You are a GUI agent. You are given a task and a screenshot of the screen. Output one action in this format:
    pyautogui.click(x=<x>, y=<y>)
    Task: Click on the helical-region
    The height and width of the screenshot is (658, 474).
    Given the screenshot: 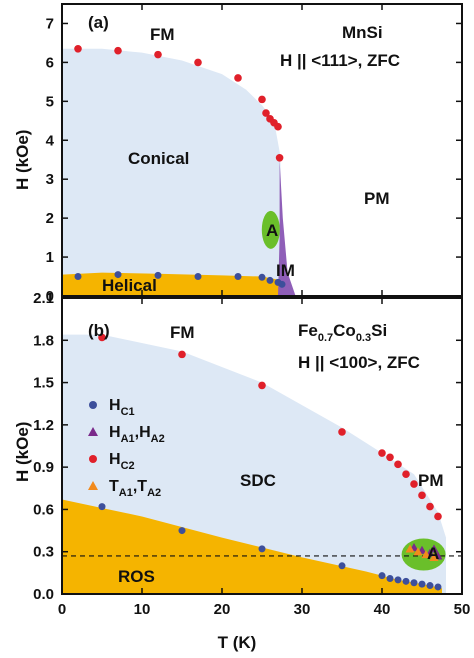 What is the action you would take?
    pyautogui.click(x=174, y=284)
    